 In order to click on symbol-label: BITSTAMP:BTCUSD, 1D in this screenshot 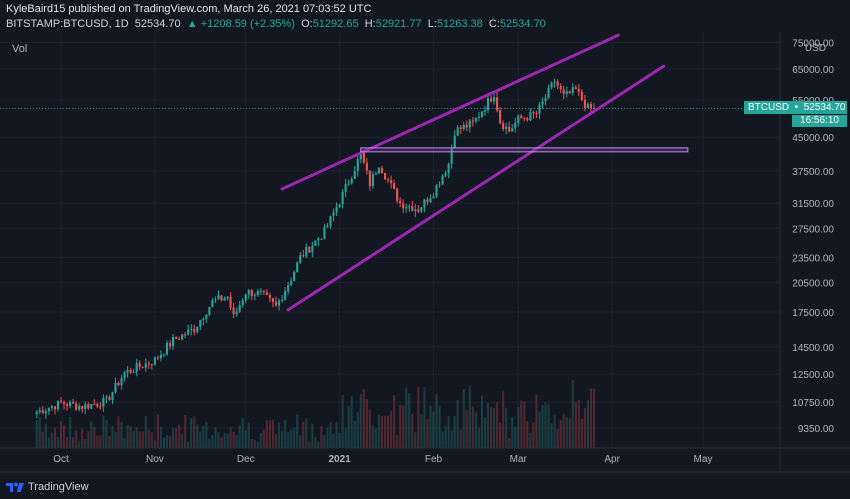, I will do `click(67, 24)`.